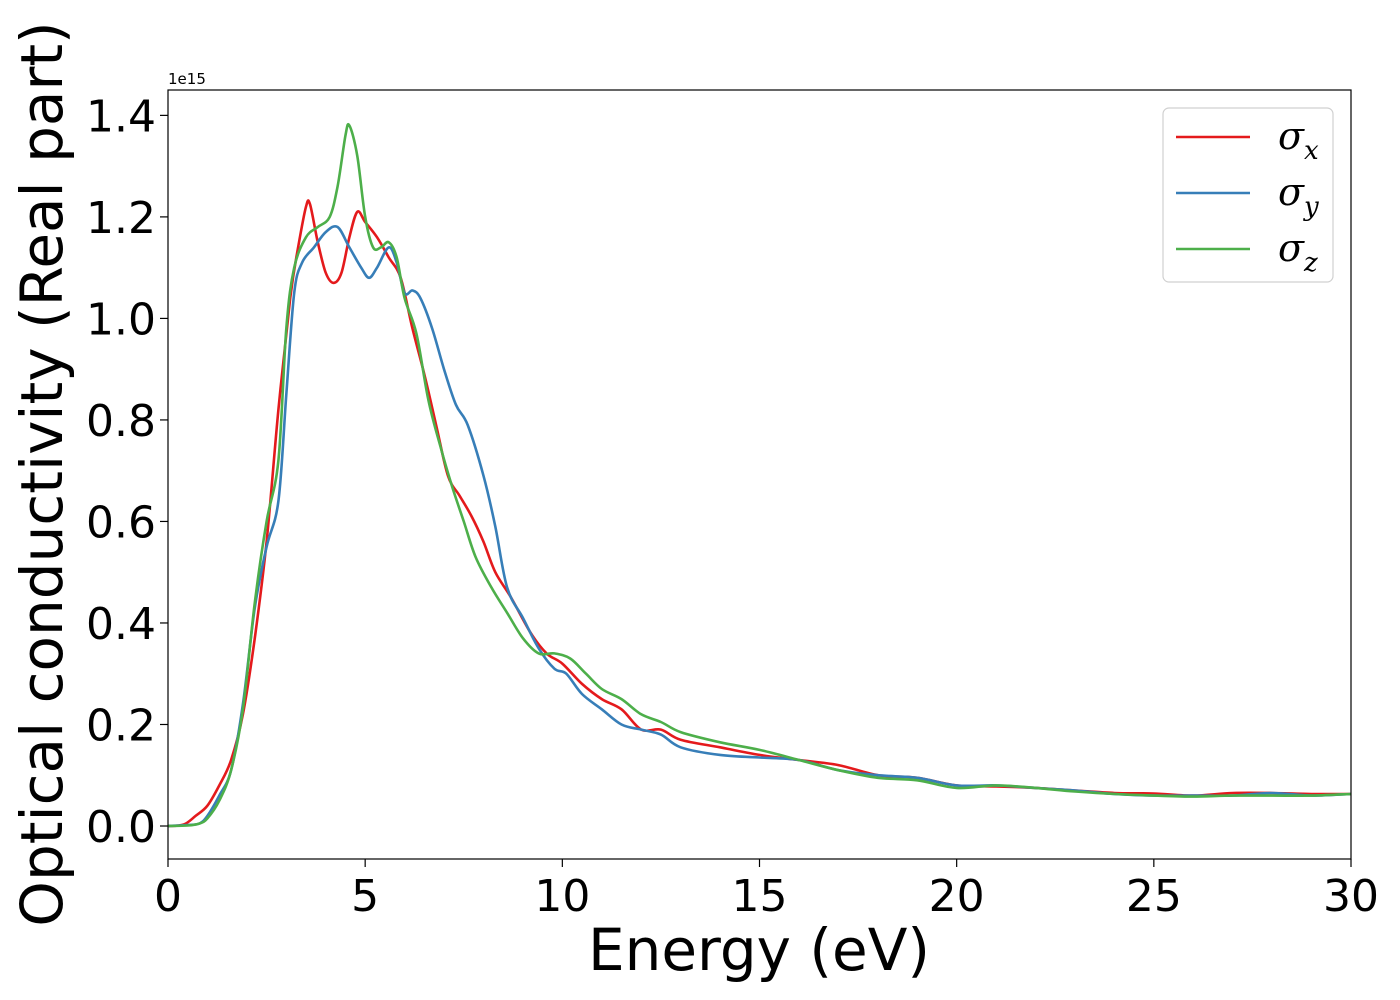 The width and height of the screenshot is (1400, 1000). What do you see at coordinates (121, 624) in the screenshot?
I see `y-tick-label: 0.4` at bounding box center [121, 624].